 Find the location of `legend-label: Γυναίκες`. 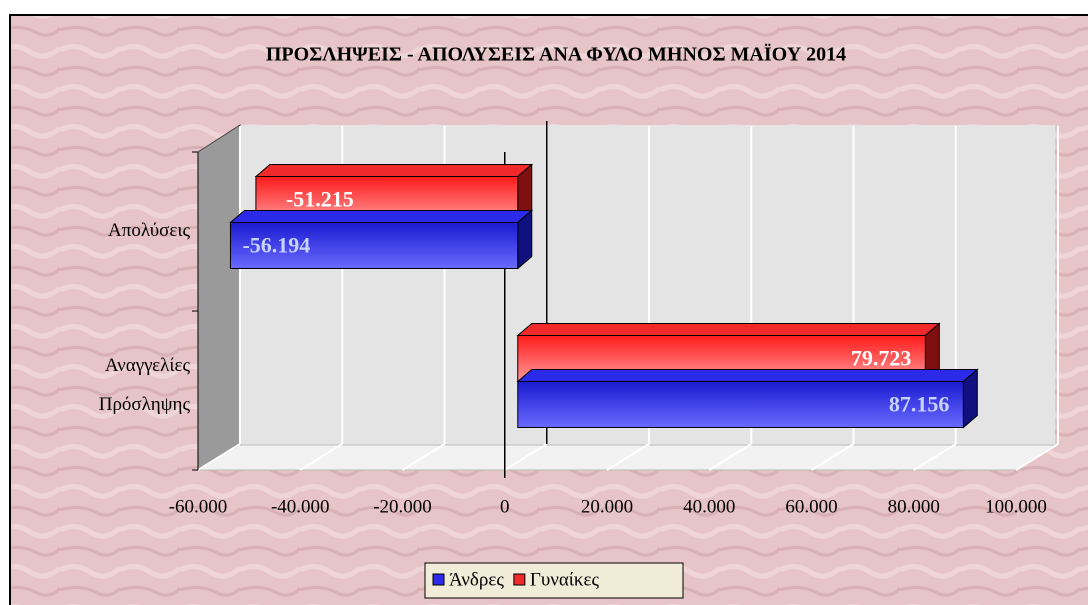

legend-label: Γυναίκες is located at coordinates (565, 579).